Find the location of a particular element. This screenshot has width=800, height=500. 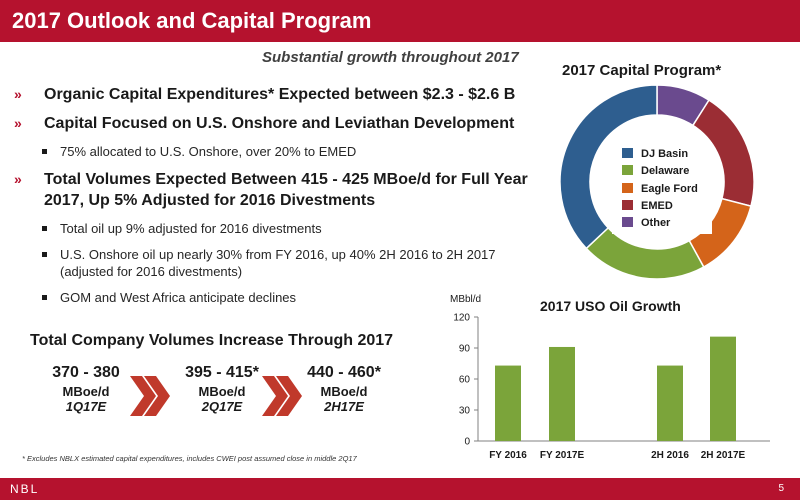

bar-chart-ylabel: MBbl/d is located at coordinates (466, 299).